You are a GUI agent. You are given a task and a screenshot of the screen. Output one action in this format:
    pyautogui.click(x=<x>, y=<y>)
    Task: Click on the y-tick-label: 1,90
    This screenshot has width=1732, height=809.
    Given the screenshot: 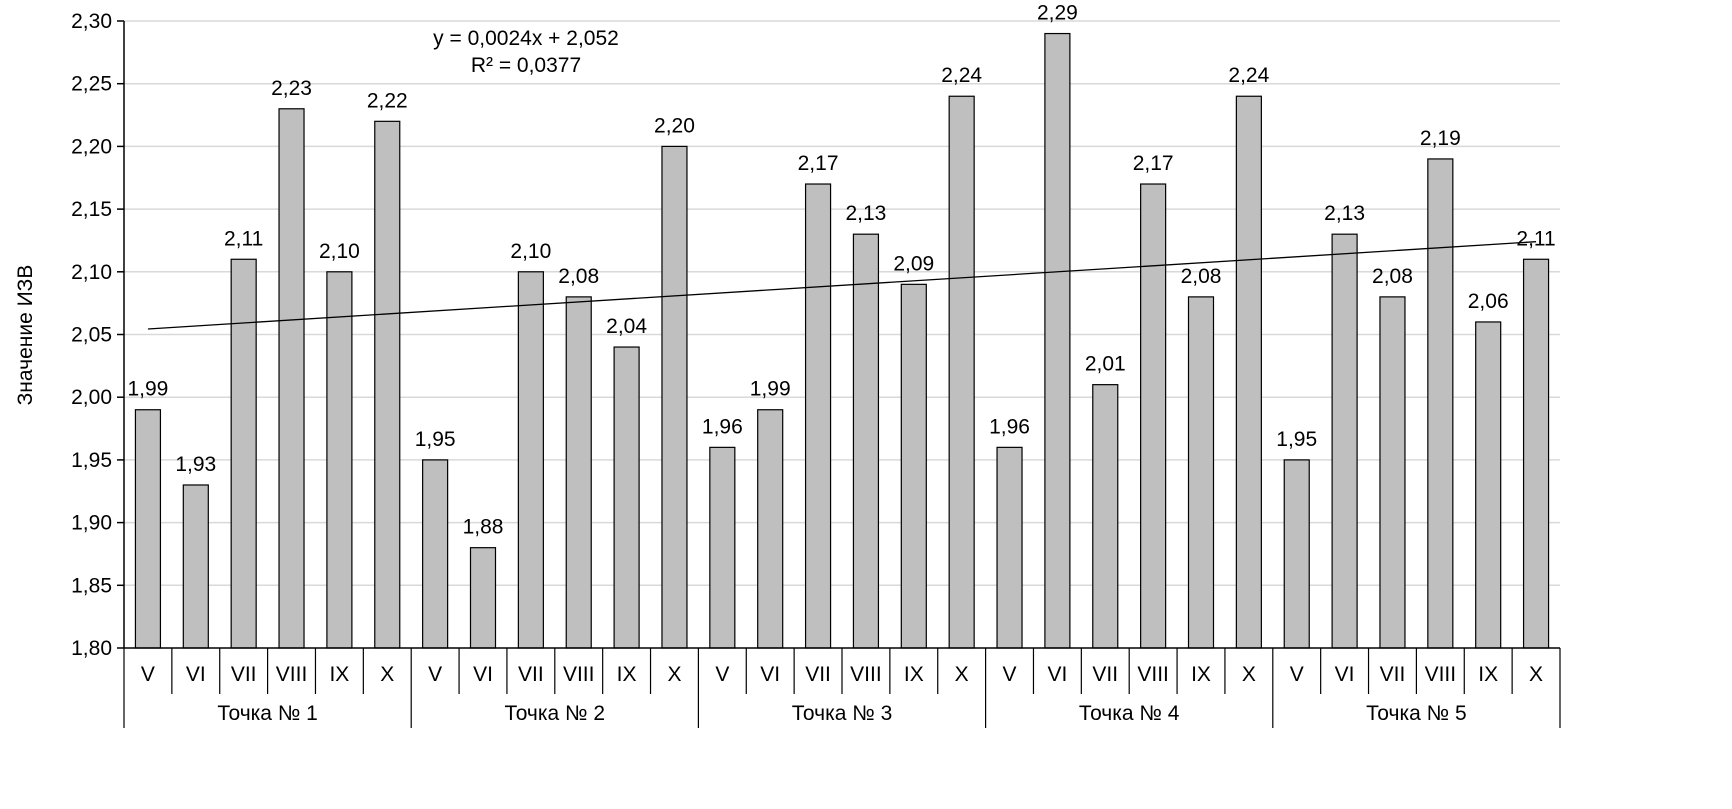 What is the action you would take?
    pyautogui.click(x=91, y=523)
    